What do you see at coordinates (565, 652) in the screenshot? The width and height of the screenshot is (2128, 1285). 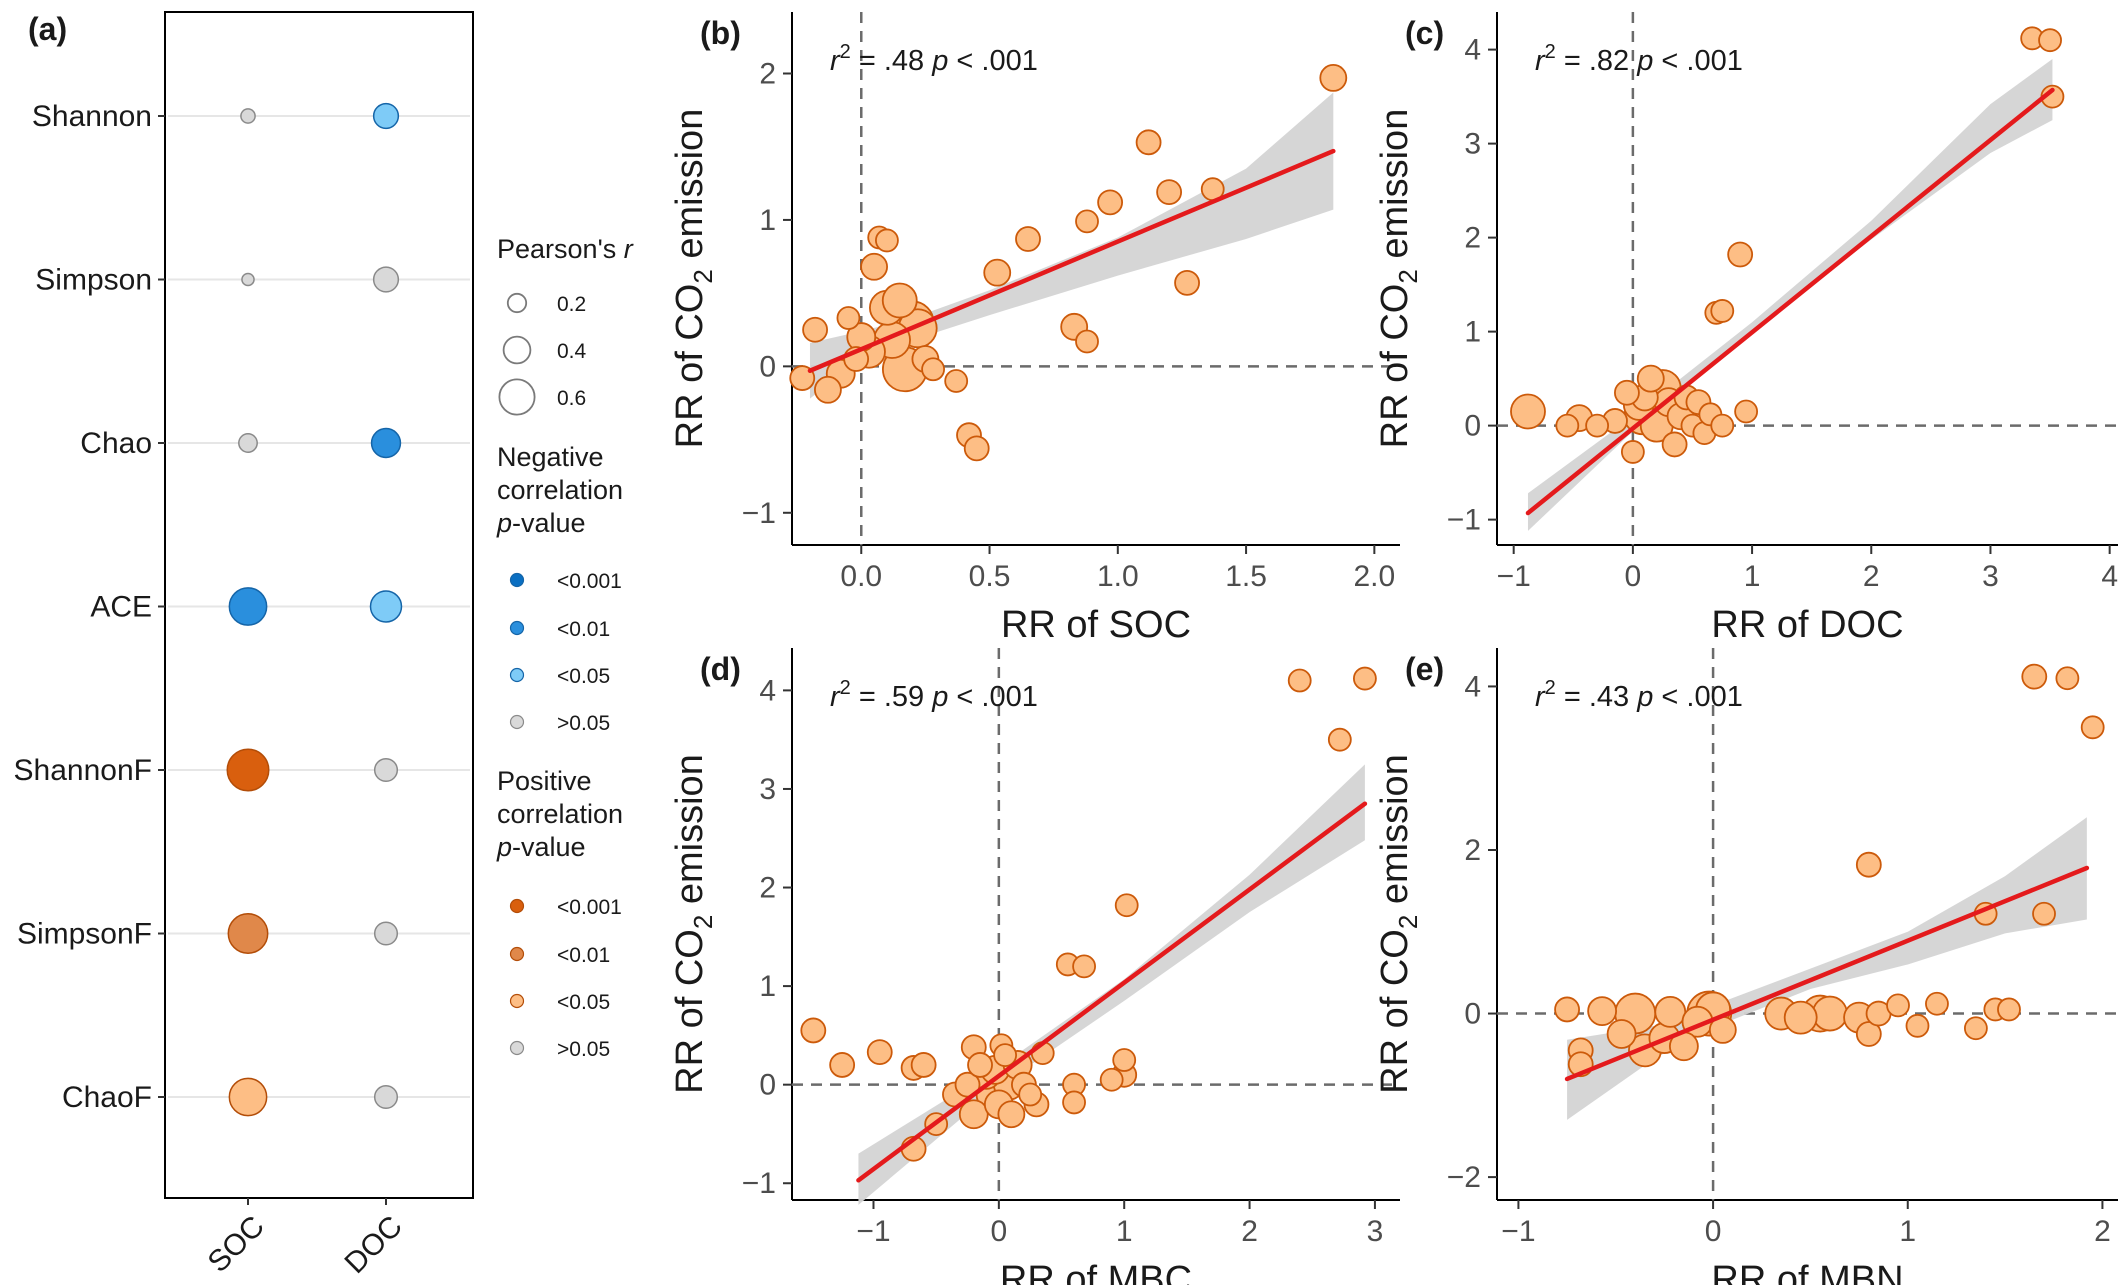 I see `legend-negative-keys: <0.001 <0.01 <0.05 >0.05` at bounding box center [565, 652].